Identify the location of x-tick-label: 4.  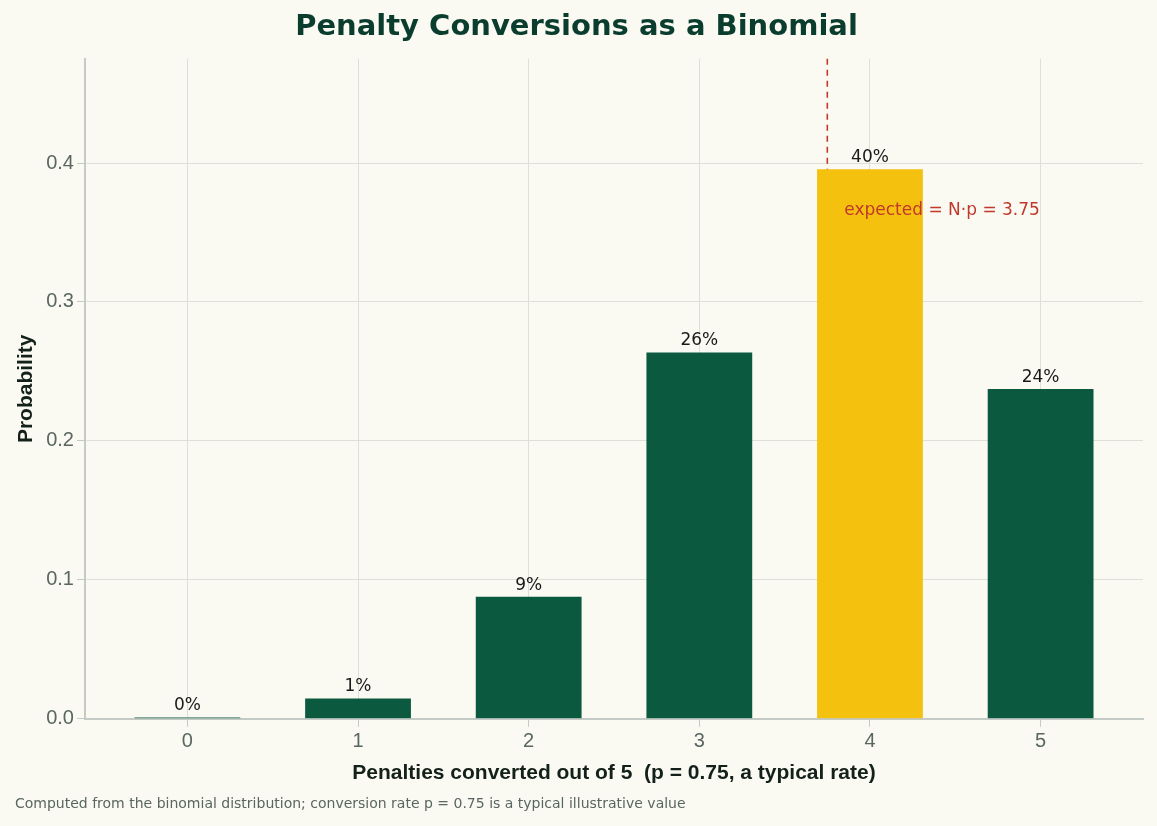
(870, 740).